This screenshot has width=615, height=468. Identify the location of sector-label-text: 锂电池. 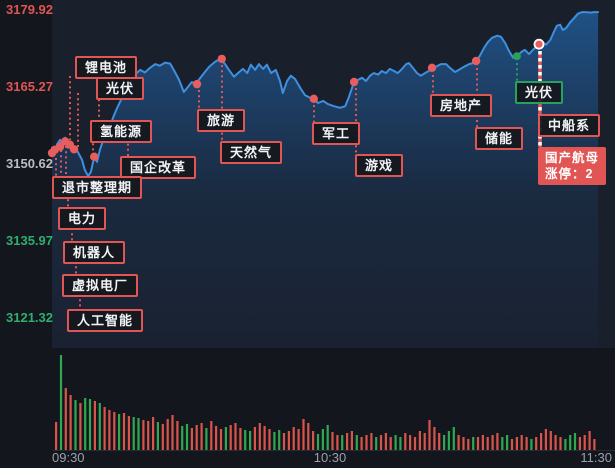
(106, 67).